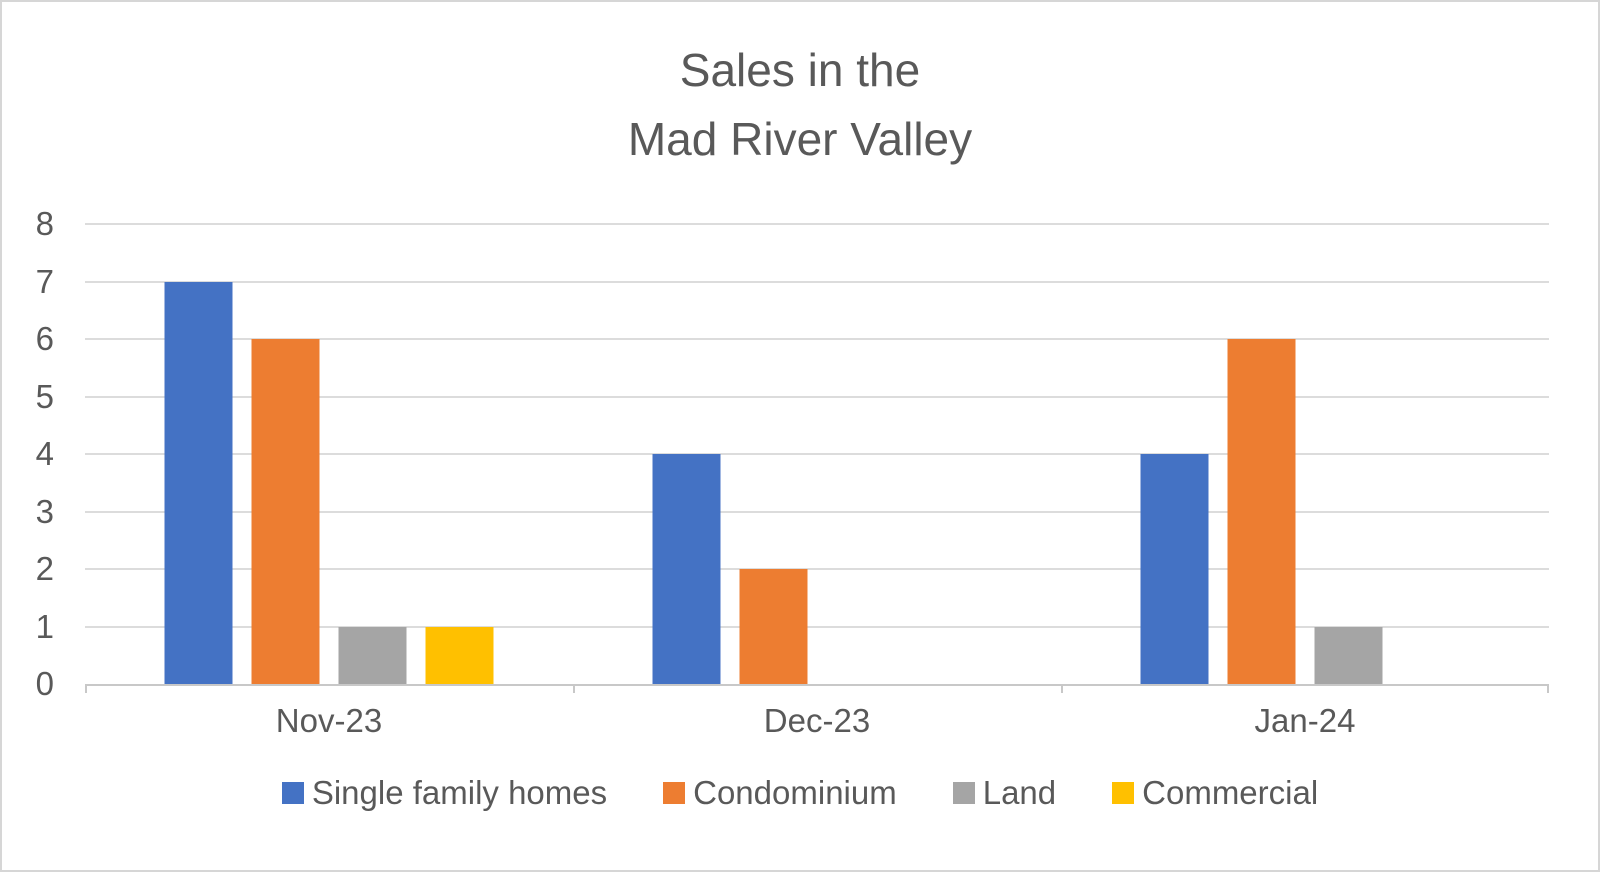 The width and height of the screenshot is (1600, 872). I want to click on y-tick-label-1: 1, so click(44, 626).